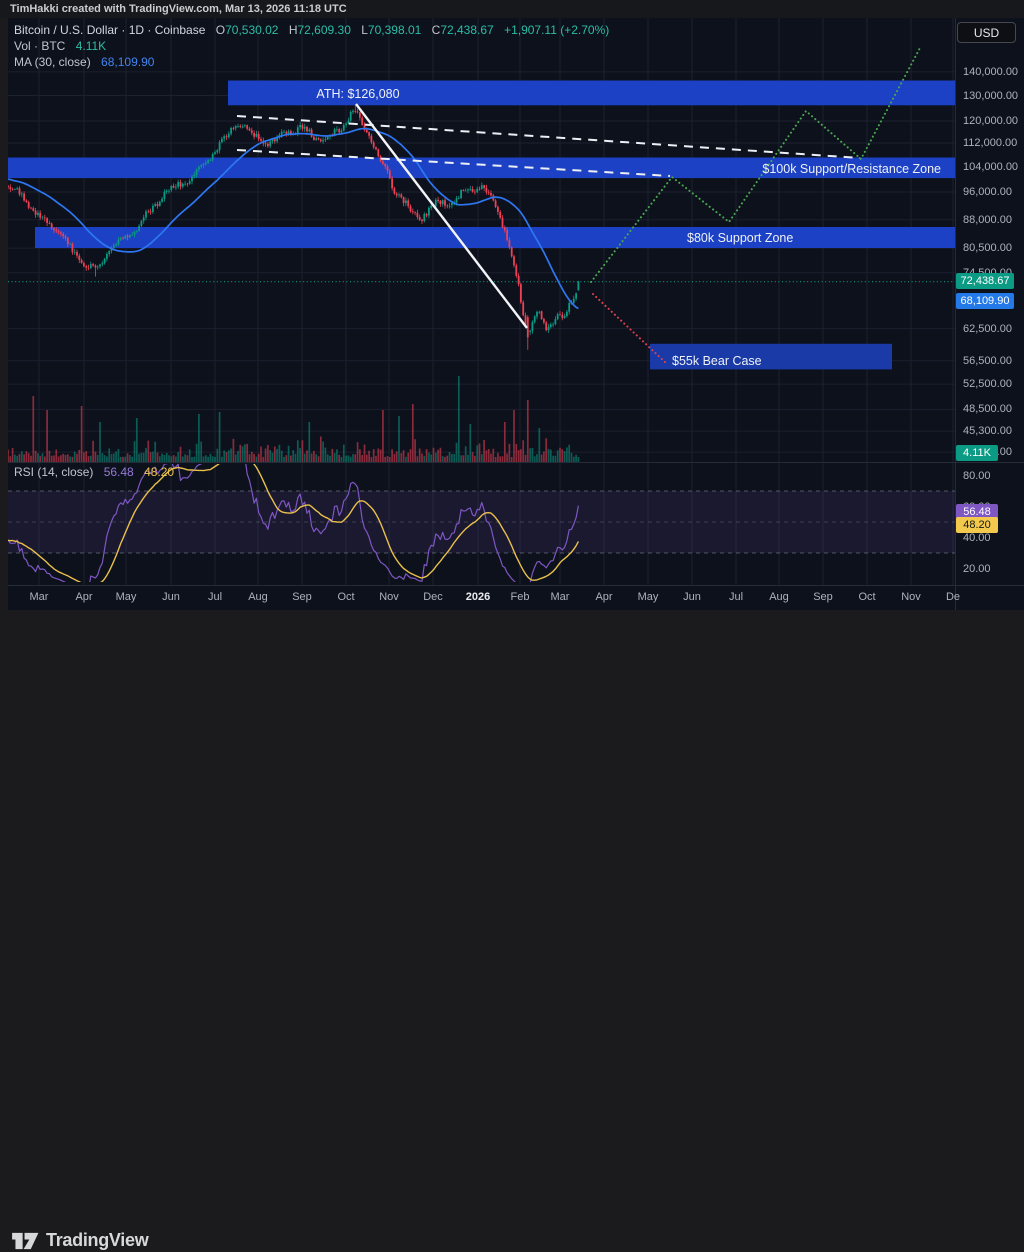  What do you see at coordinates (110, 30) in the screenshot?
I see `symbol-title: Bitcoin / U.S. Dollar · 1D · Coinbase` at bounding box center [110, 30].